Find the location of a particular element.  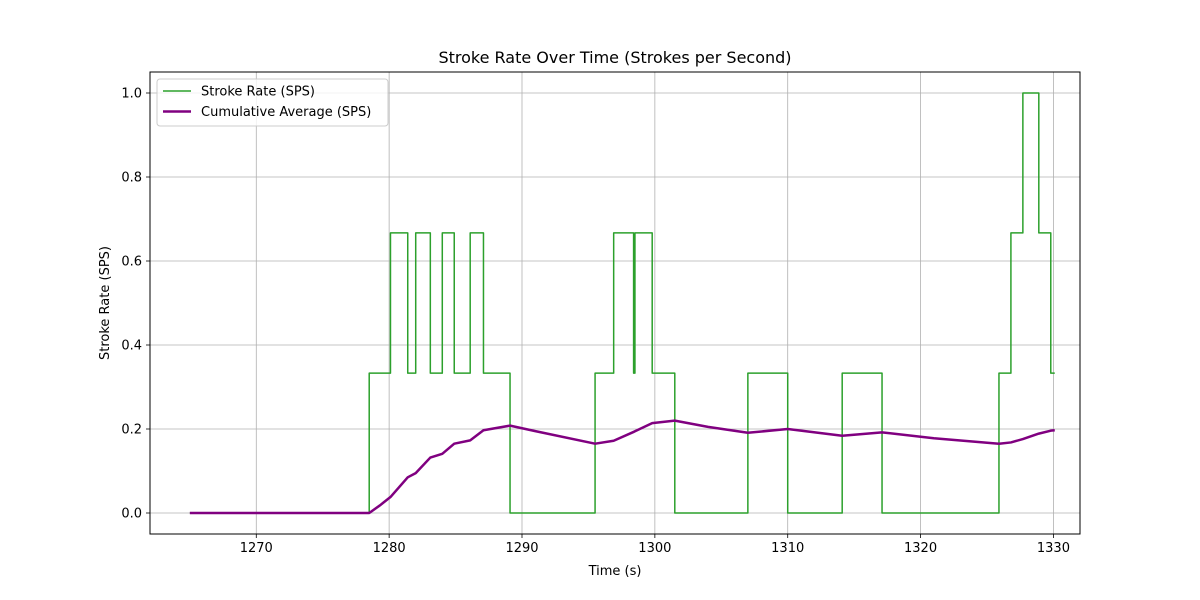

x-tick-label: 1310 is located at coordinates (787, 548).